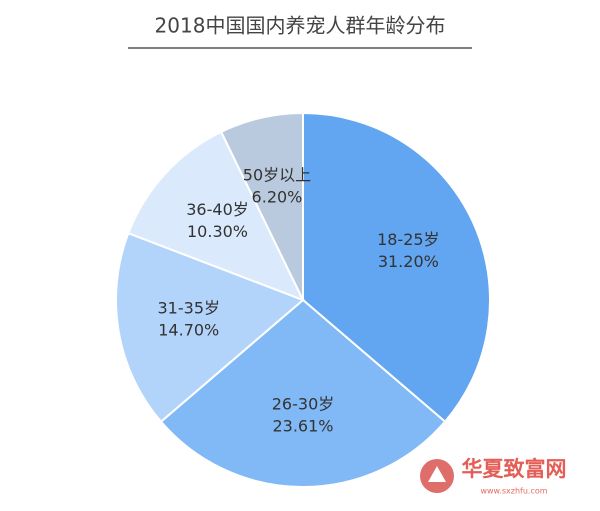 This screenshot has height=511, width=600. What do you see at coordinates (217, 231) in the screenshot?
I see `value-label: 10.30%` at bounding box center [217, 231].